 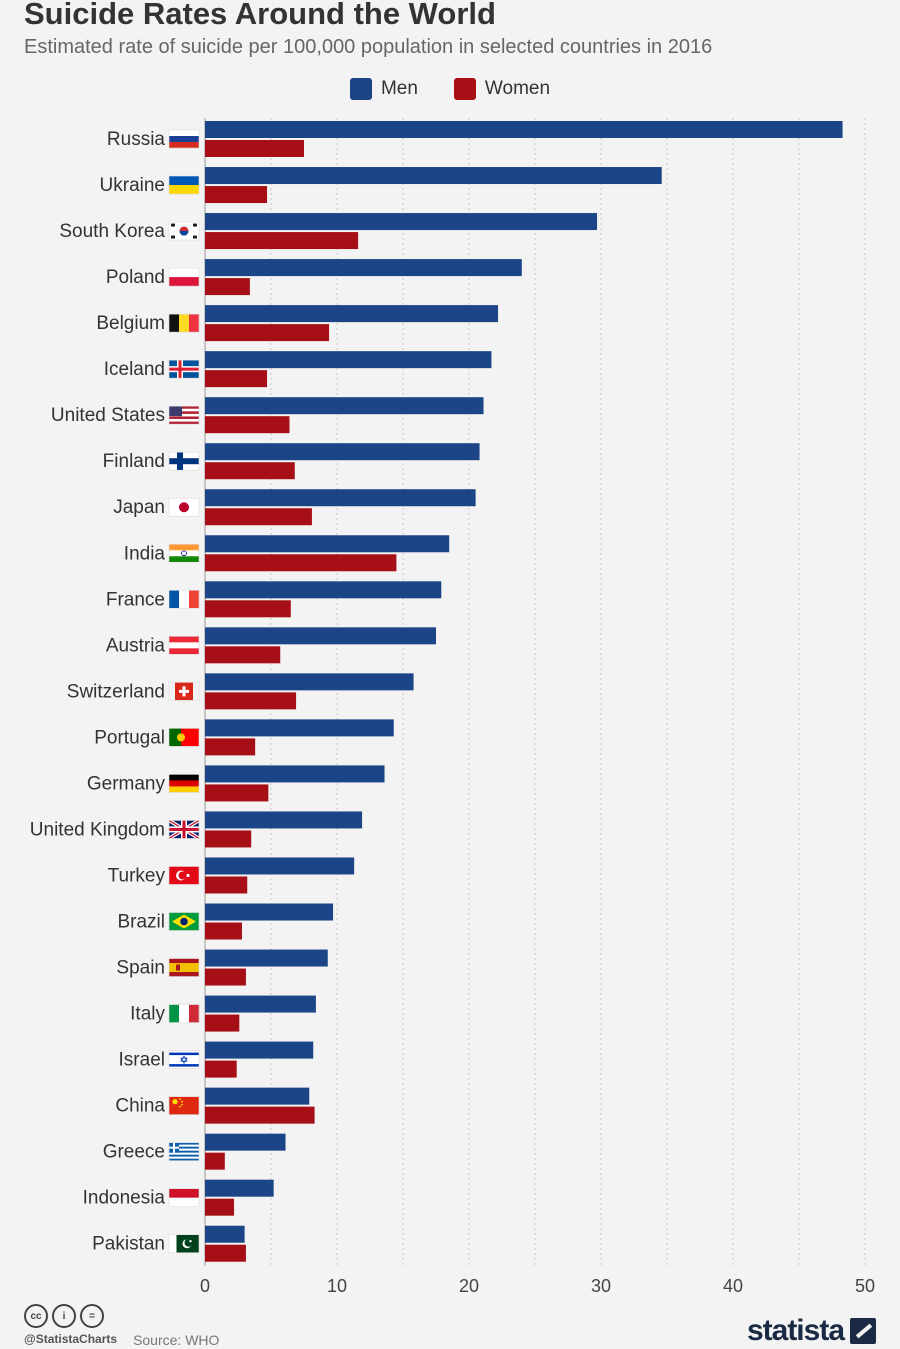 I want to click on france-flag-icon, so click(x=184, y=599).